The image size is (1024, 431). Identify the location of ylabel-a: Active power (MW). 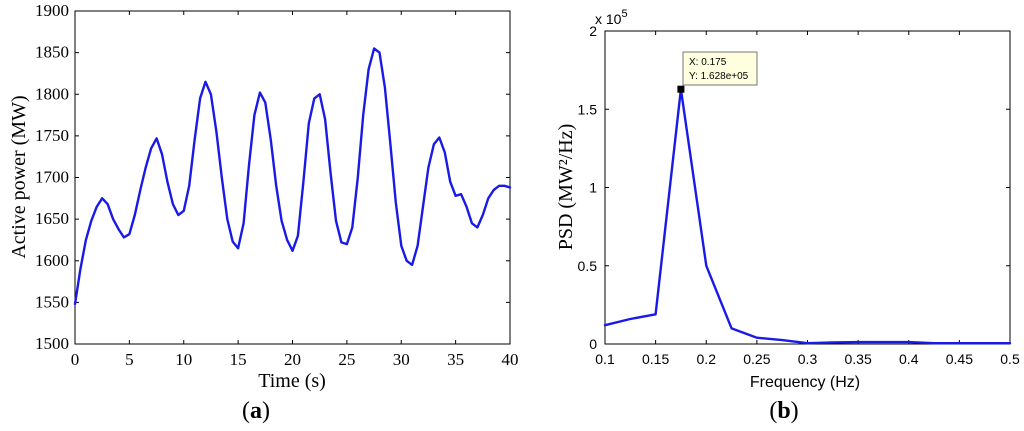
(19, 176).